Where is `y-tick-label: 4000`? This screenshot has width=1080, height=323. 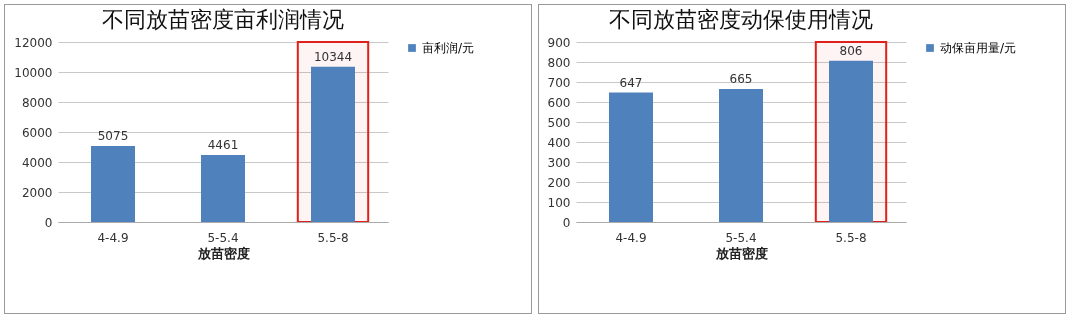
y-tick-label: 4000 is located at coordinates (37, 162).